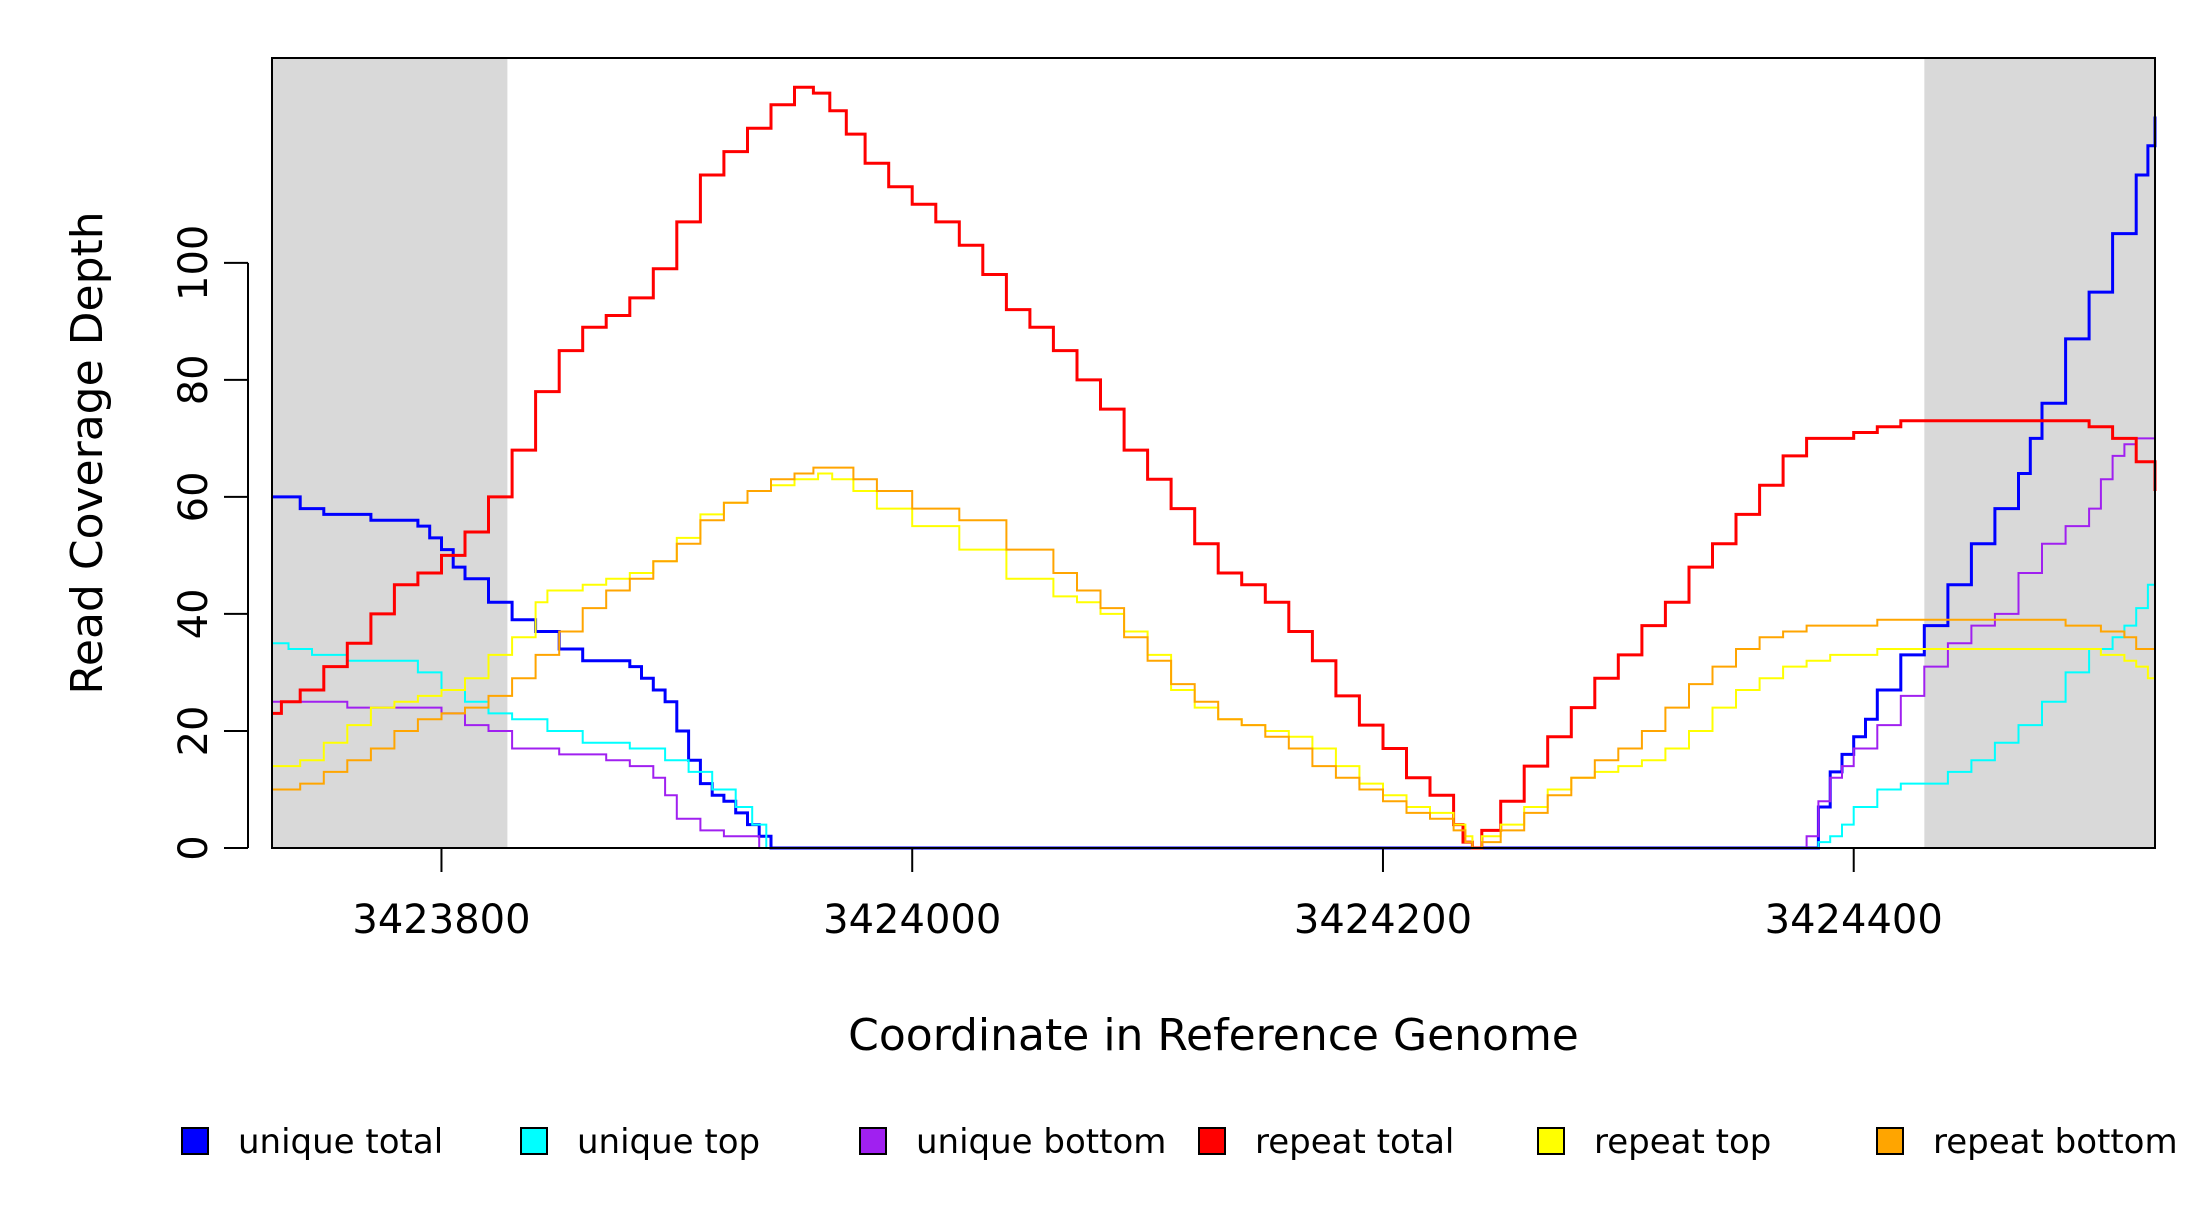 The width and height of the screenshot is (2200, 1205). What do you see at coordinates (1041, 1142) in the screenshot?
I see `legend-label-unique-bottom: unique bottom` at bounding box center [1041, 1142].